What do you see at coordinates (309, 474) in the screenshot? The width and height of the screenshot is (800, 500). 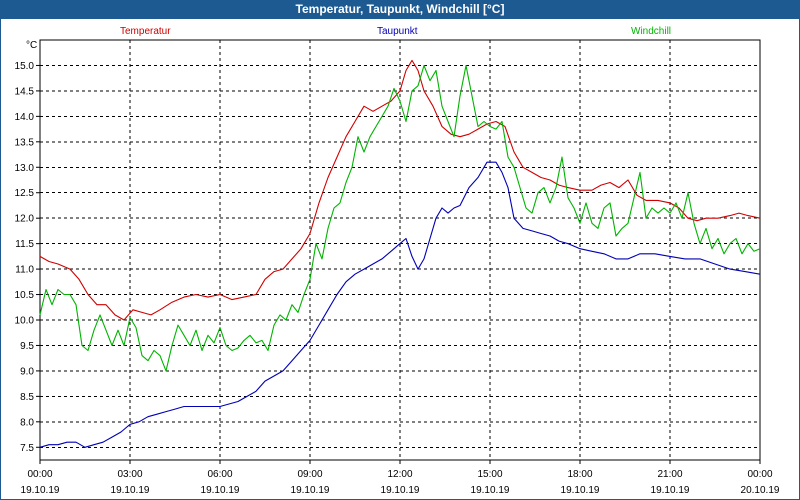 I see `x-tick-time-label: 09:00` at bounding box center [309, 474].